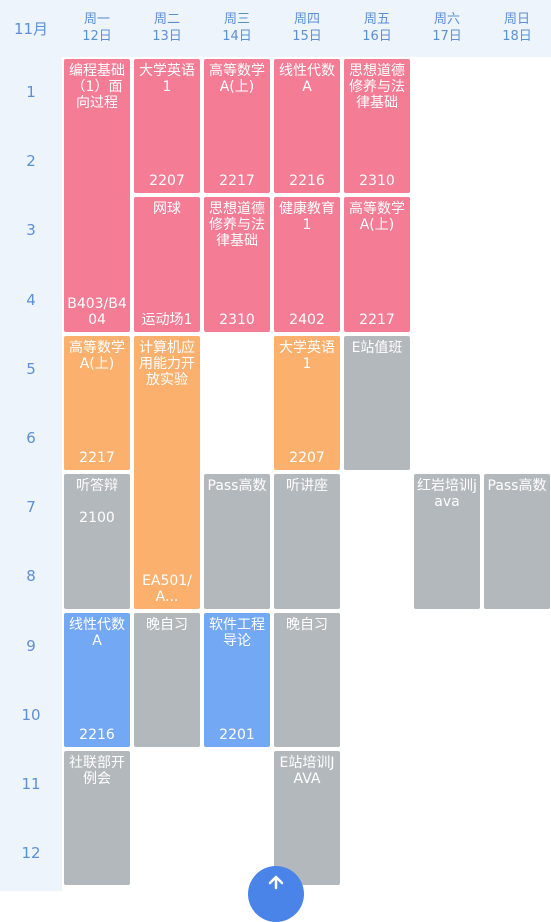 The image size is (551, 922). Describe the element at coordinates (31, 92) in the screenshot. I see `period-number: 1` at that location.